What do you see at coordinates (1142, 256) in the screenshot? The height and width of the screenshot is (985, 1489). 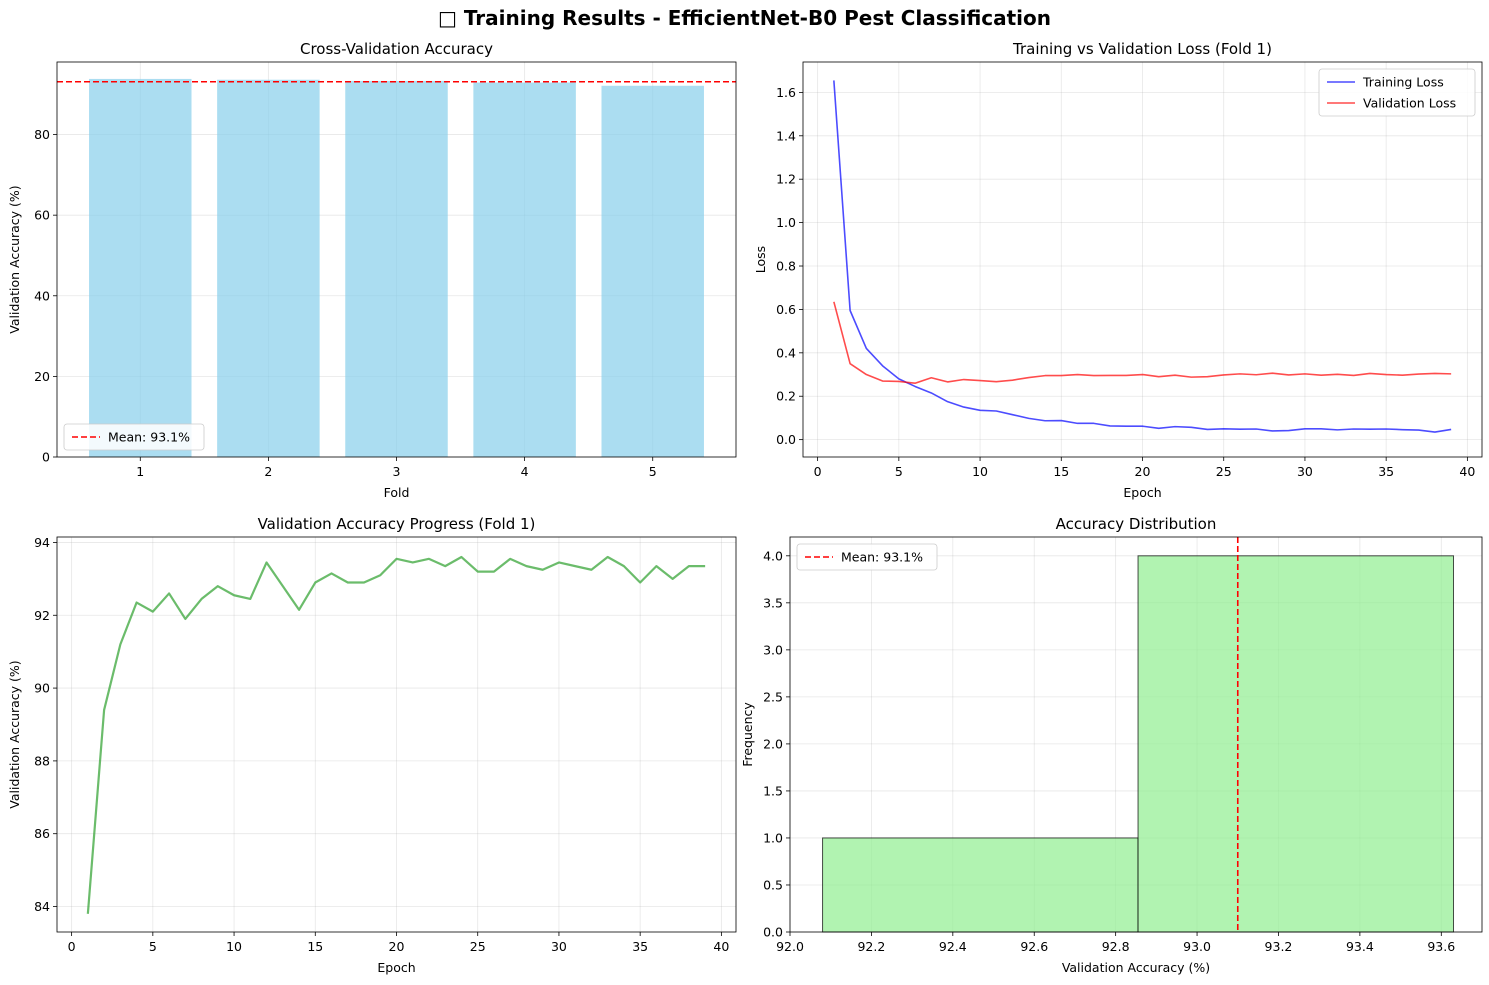 I see `series-line-training-loss` at bounding box center [1142, 256].